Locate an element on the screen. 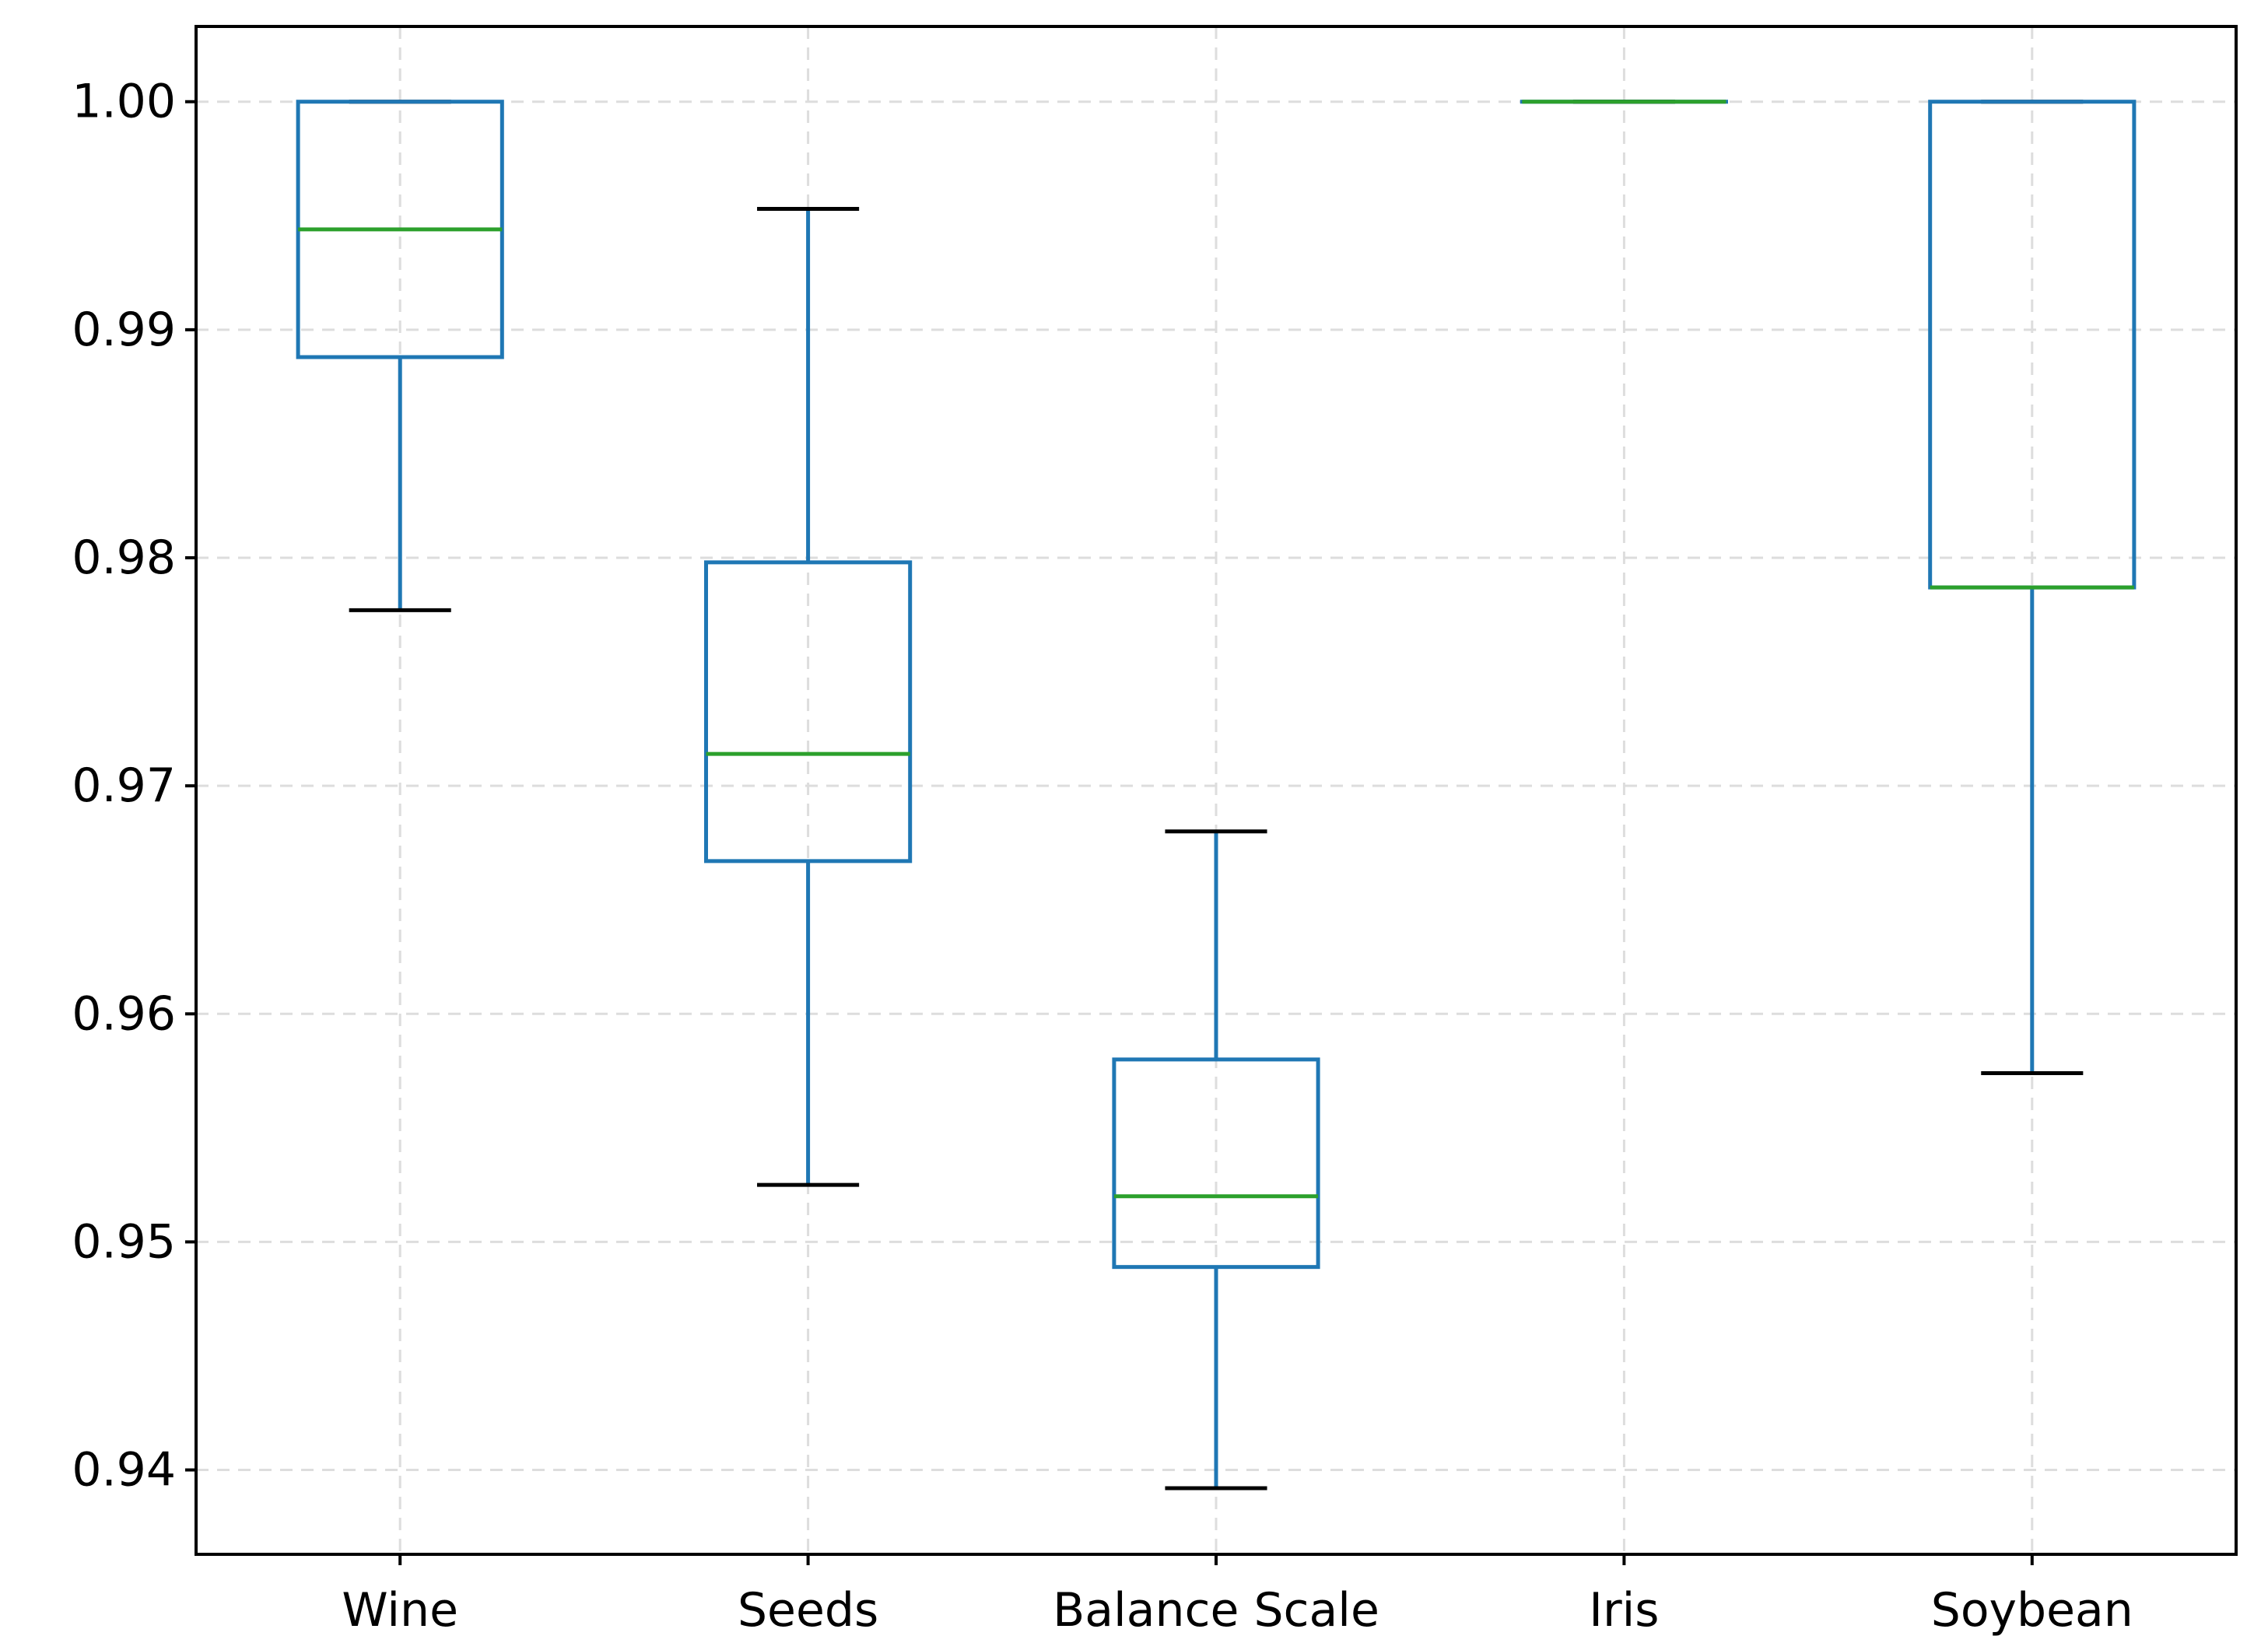  box-body-seeds is located at coordinates (808, 712).